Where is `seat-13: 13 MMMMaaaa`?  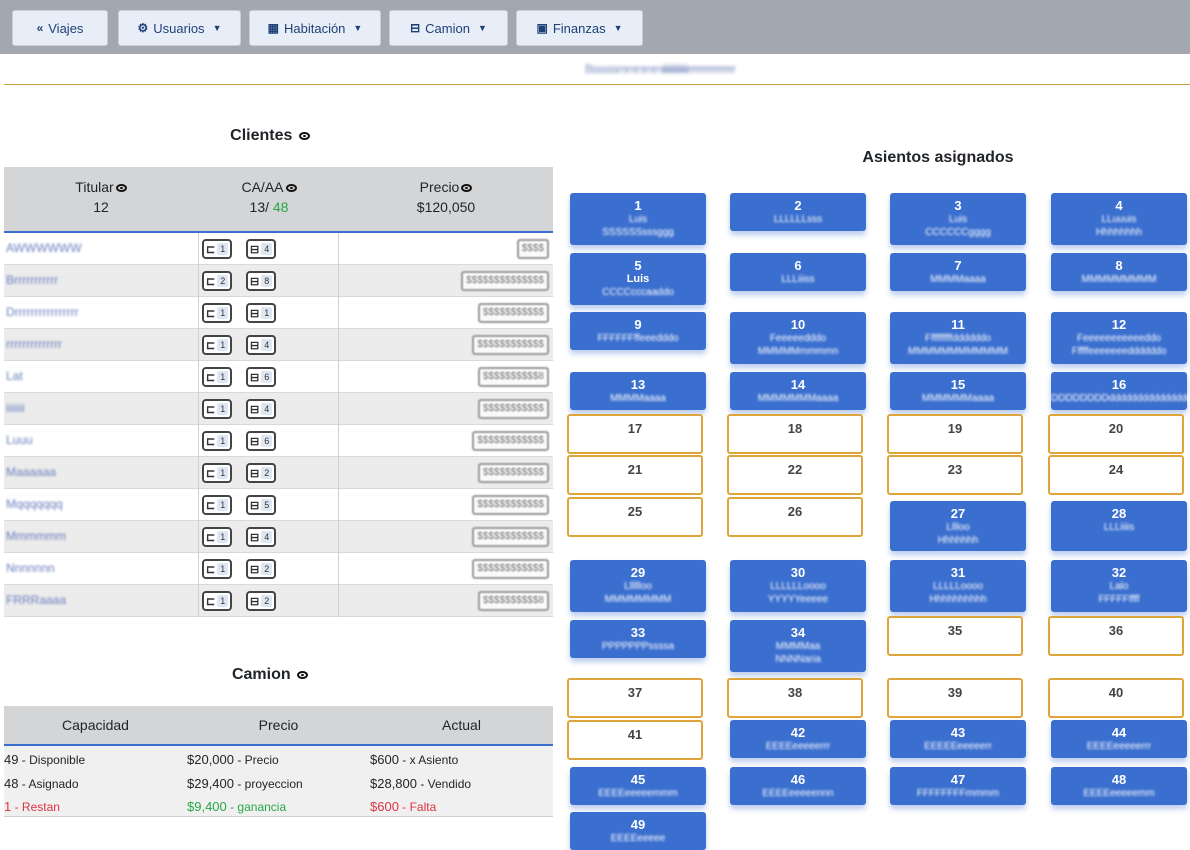 seat-13: 13 MMMMaaaa is located at coordinates (638, 391).